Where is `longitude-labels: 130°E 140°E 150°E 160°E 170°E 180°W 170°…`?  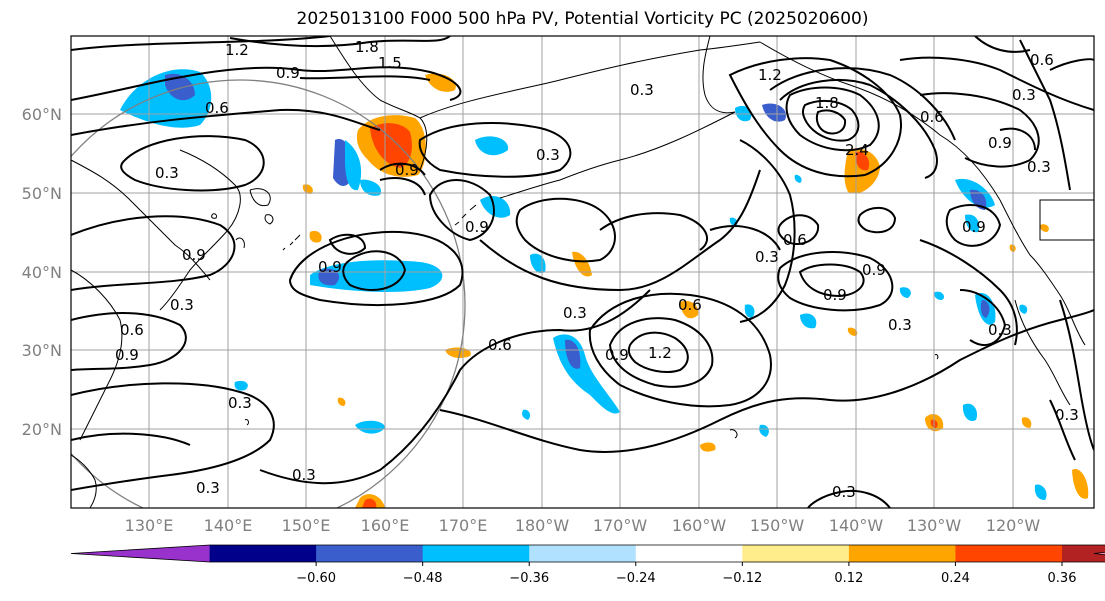 longitude-labels: 130°E 140°E 150°E 160°E 170°E 180°W 170°… is located at coordinates (583, 525).